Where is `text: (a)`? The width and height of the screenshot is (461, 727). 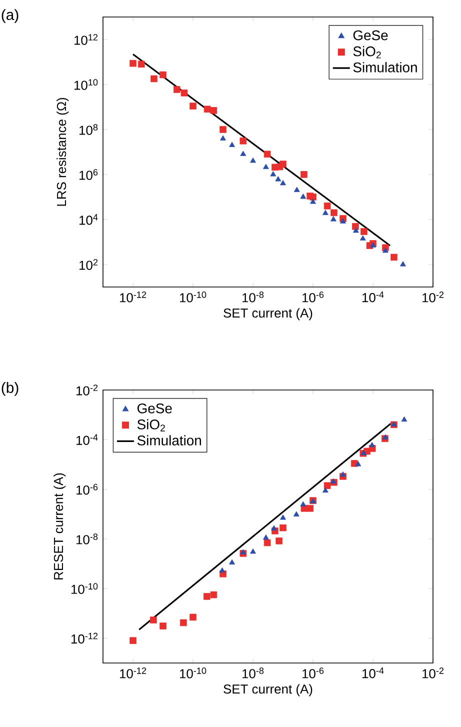
text: (a) is located at coordinates (10, 16).